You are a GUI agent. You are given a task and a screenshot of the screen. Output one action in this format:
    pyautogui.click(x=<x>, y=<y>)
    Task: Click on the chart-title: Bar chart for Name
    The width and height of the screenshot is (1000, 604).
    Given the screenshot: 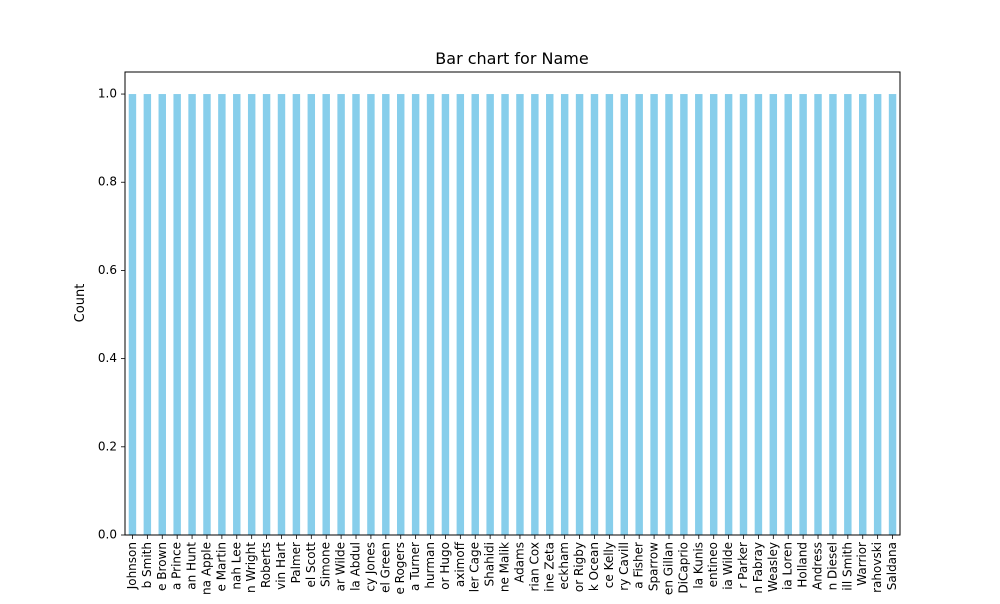 What is the action you would take?
    pyautogui.click(x=511, y=58)
    